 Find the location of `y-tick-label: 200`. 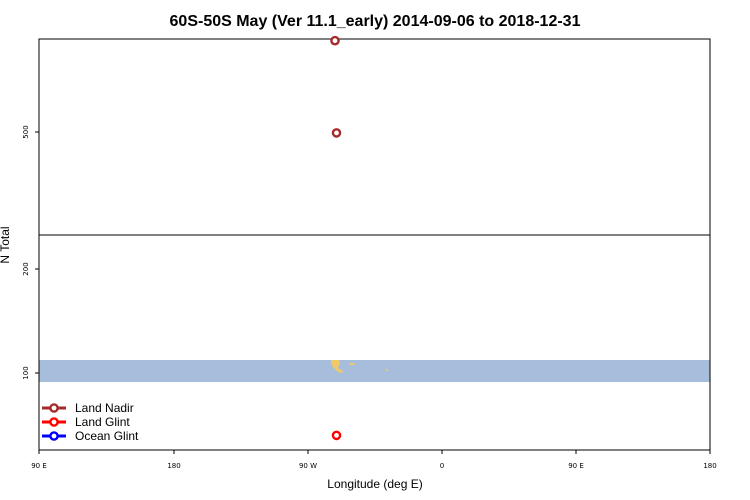

y-tick-label: 200 is located at coordinates (26, 268).